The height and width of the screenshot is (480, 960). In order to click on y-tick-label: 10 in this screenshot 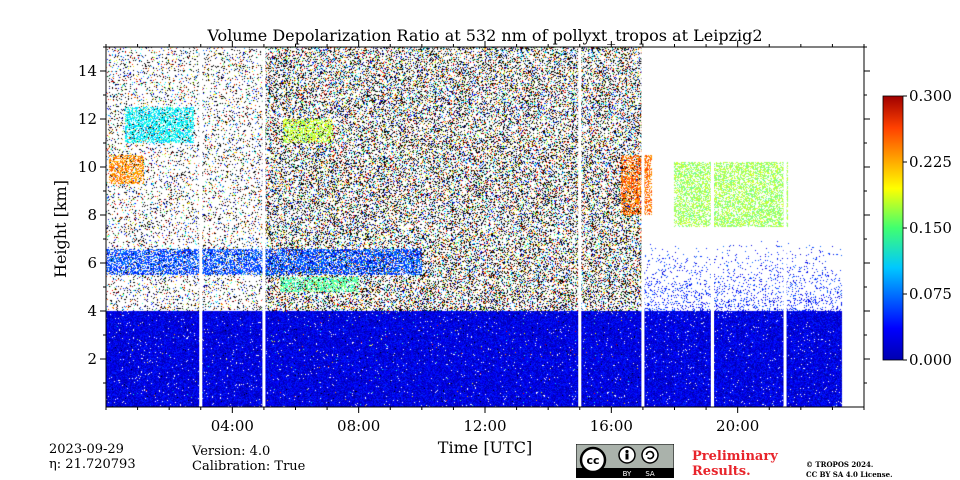, I will do `click(87, 167)`.